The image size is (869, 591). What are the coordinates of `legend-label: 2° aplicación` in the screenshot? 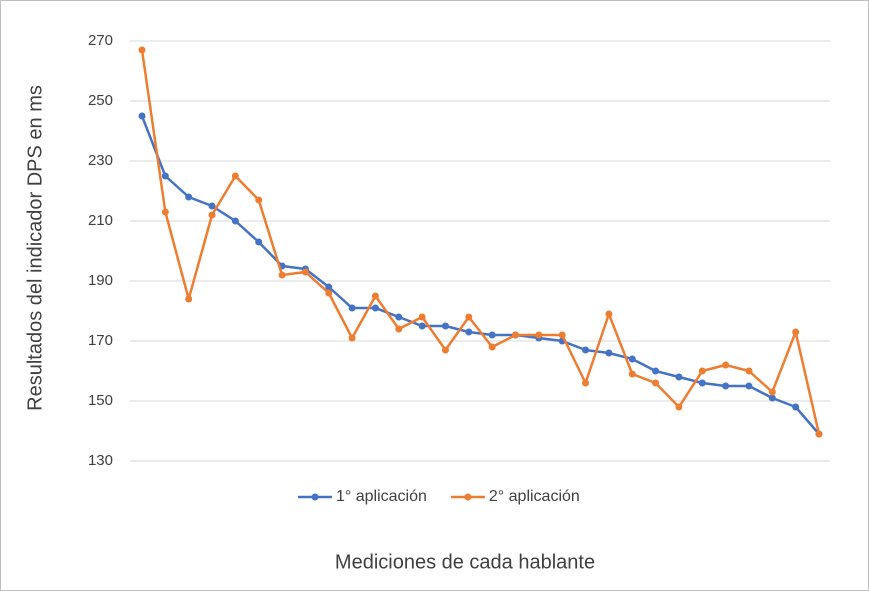 It's located at (534, 496).